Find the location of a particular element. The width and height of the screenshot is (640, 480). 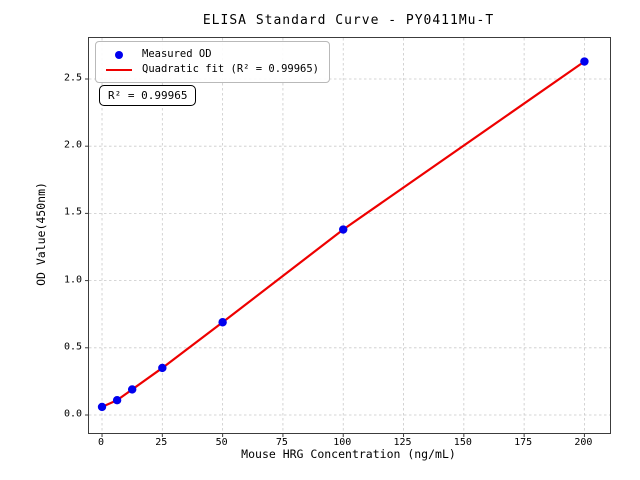

y-tick-label: 1.0 is located at coordinates (72, 280).